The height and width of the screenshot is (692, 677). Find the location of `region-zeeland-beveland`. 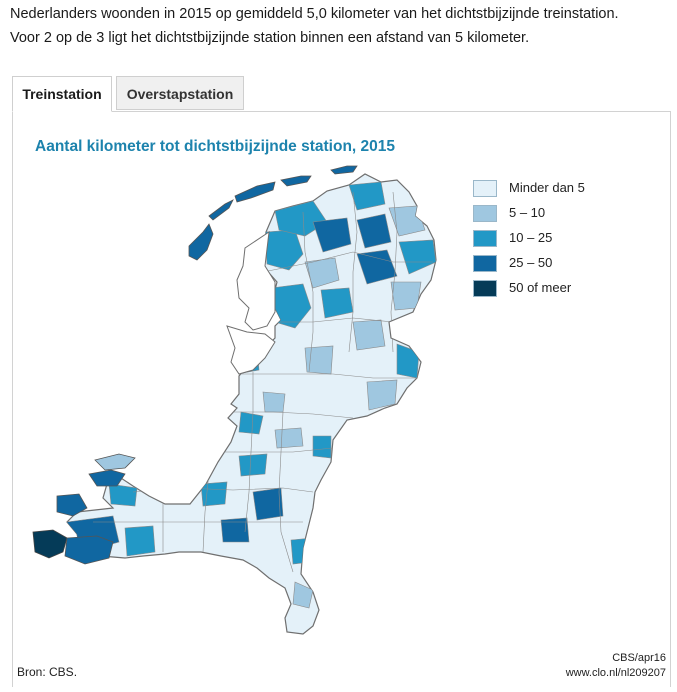

region-zeeland-beveland is located at coordinates (123, 495).